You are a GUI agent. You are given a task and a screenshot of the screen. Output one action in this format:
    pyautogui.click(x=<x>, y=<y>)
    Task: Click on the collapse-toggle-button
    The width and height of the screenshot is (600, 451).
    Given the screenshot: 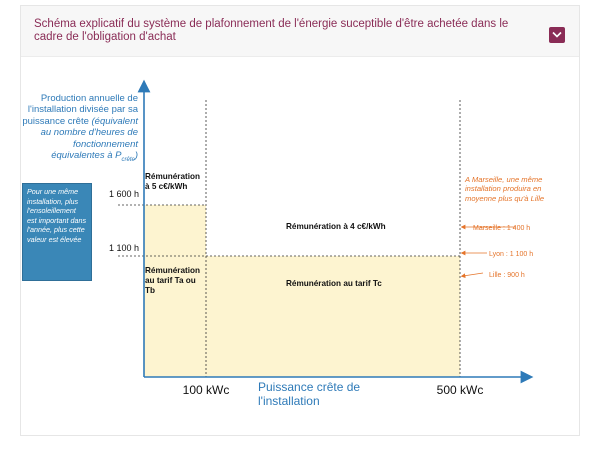 What is the action you would take?
    pyautogui.click(x=557, y=35)
    